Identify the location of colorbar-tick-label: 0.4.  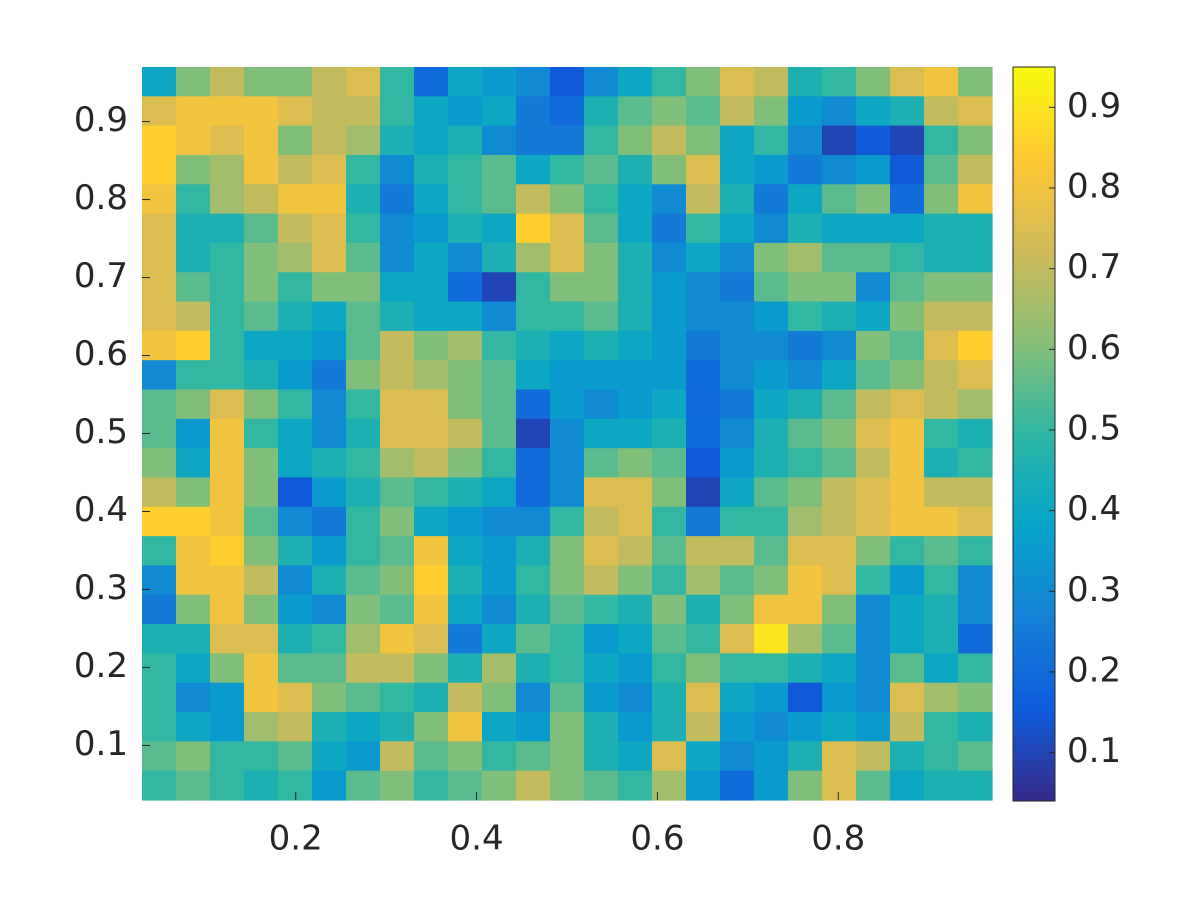
(1094, 509).